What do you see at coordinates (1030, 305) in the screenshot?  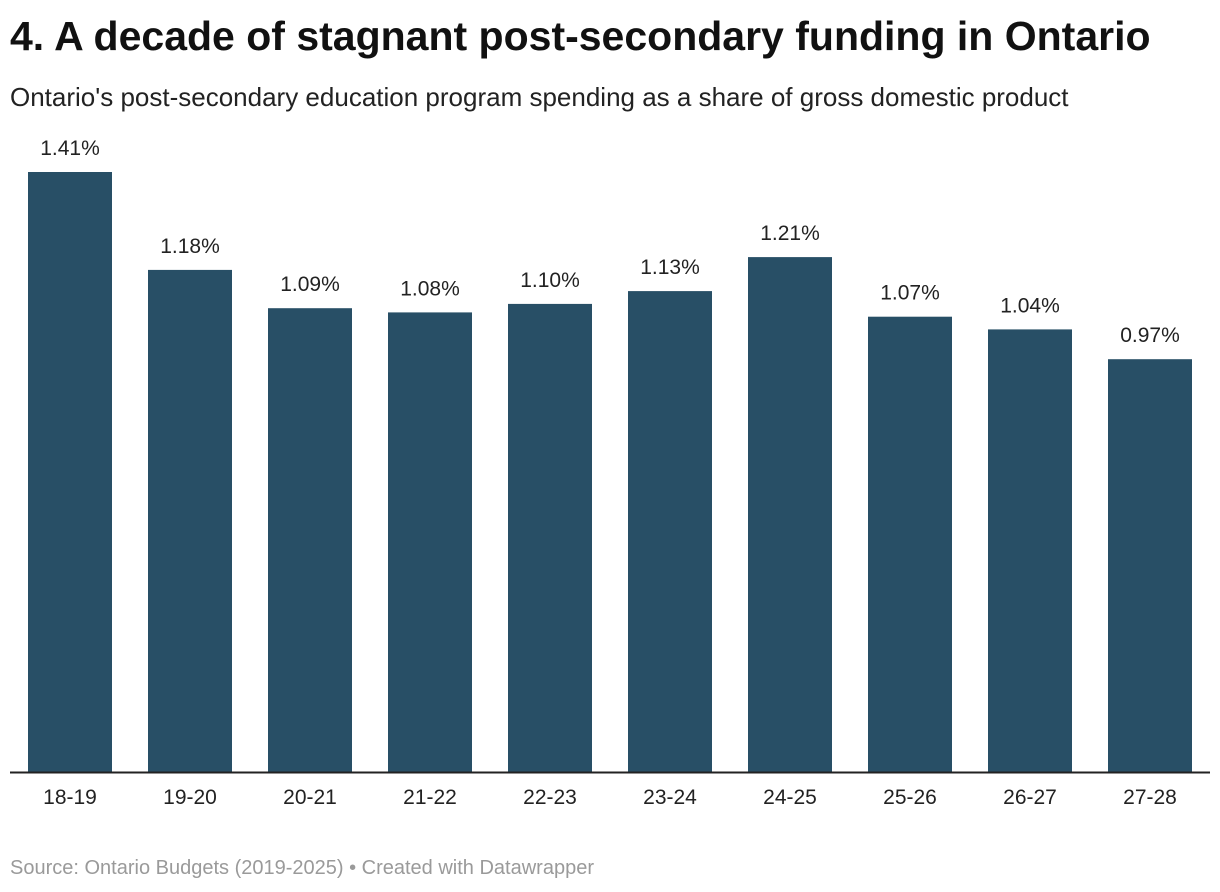 I see `value-label-26-27: 1.04%` at bounding box center [1030, 305].